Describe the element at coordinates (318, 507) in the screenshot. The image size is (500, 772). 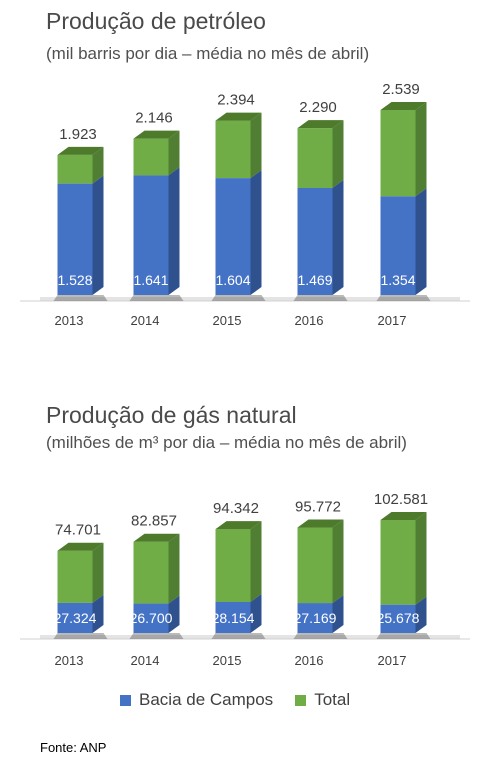
I see `label-total-2016: 95.772` at that location.